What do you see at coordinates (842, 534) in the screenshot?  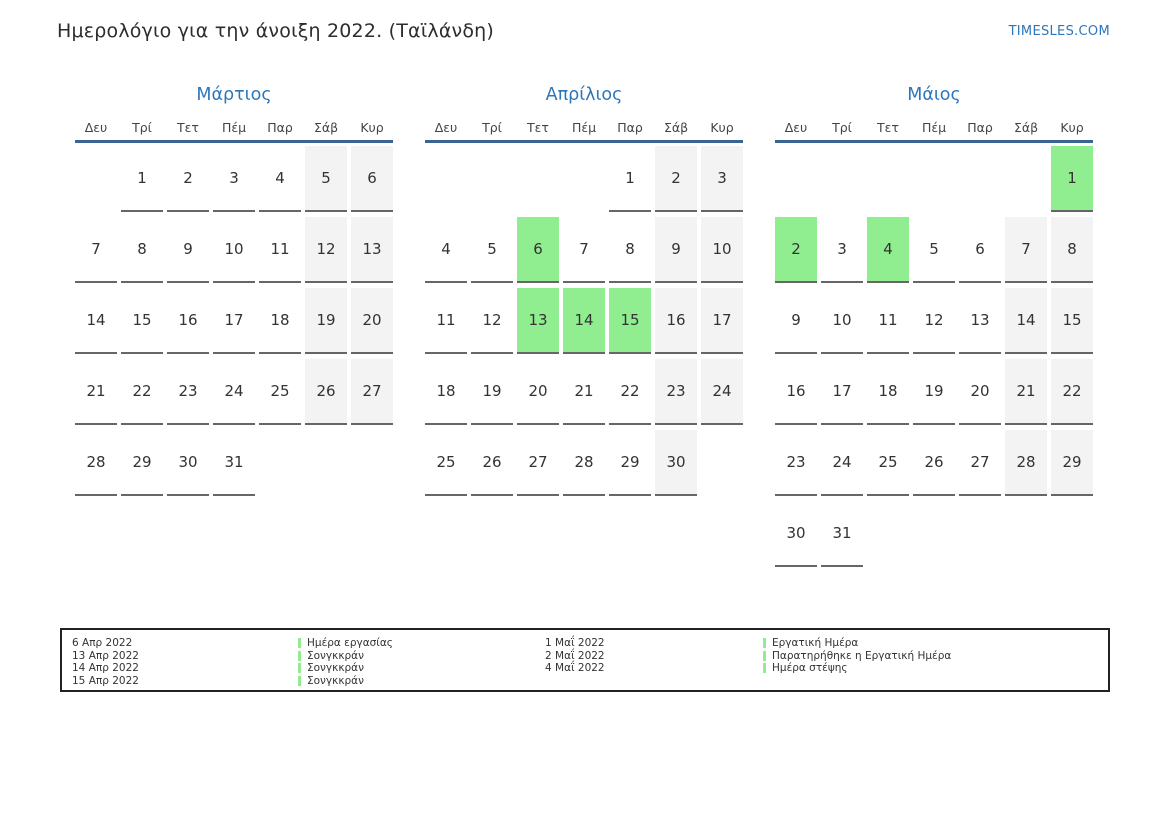 I see `day-cell: 31` at bounding box center [842, 534].